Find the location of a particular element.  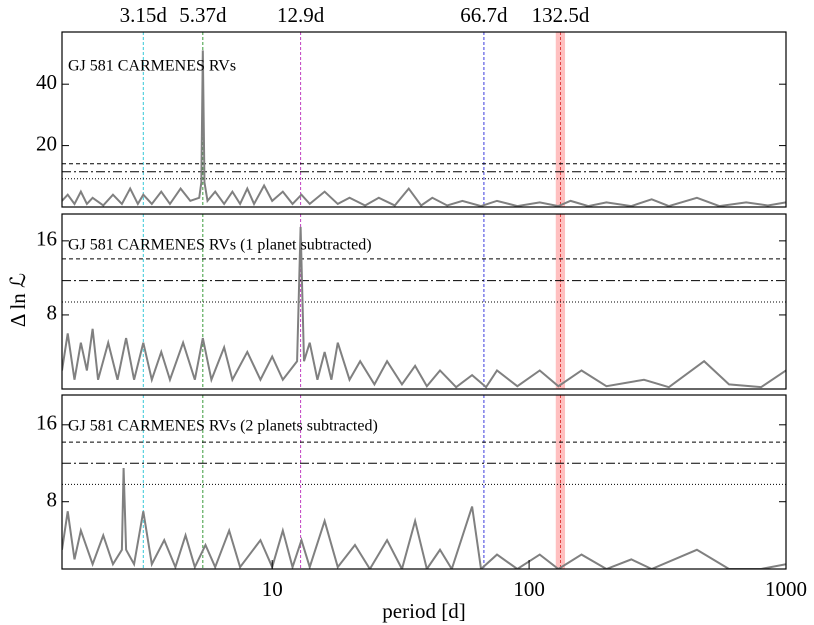

period-label: 3.15d is located at coordinates (144, 15).